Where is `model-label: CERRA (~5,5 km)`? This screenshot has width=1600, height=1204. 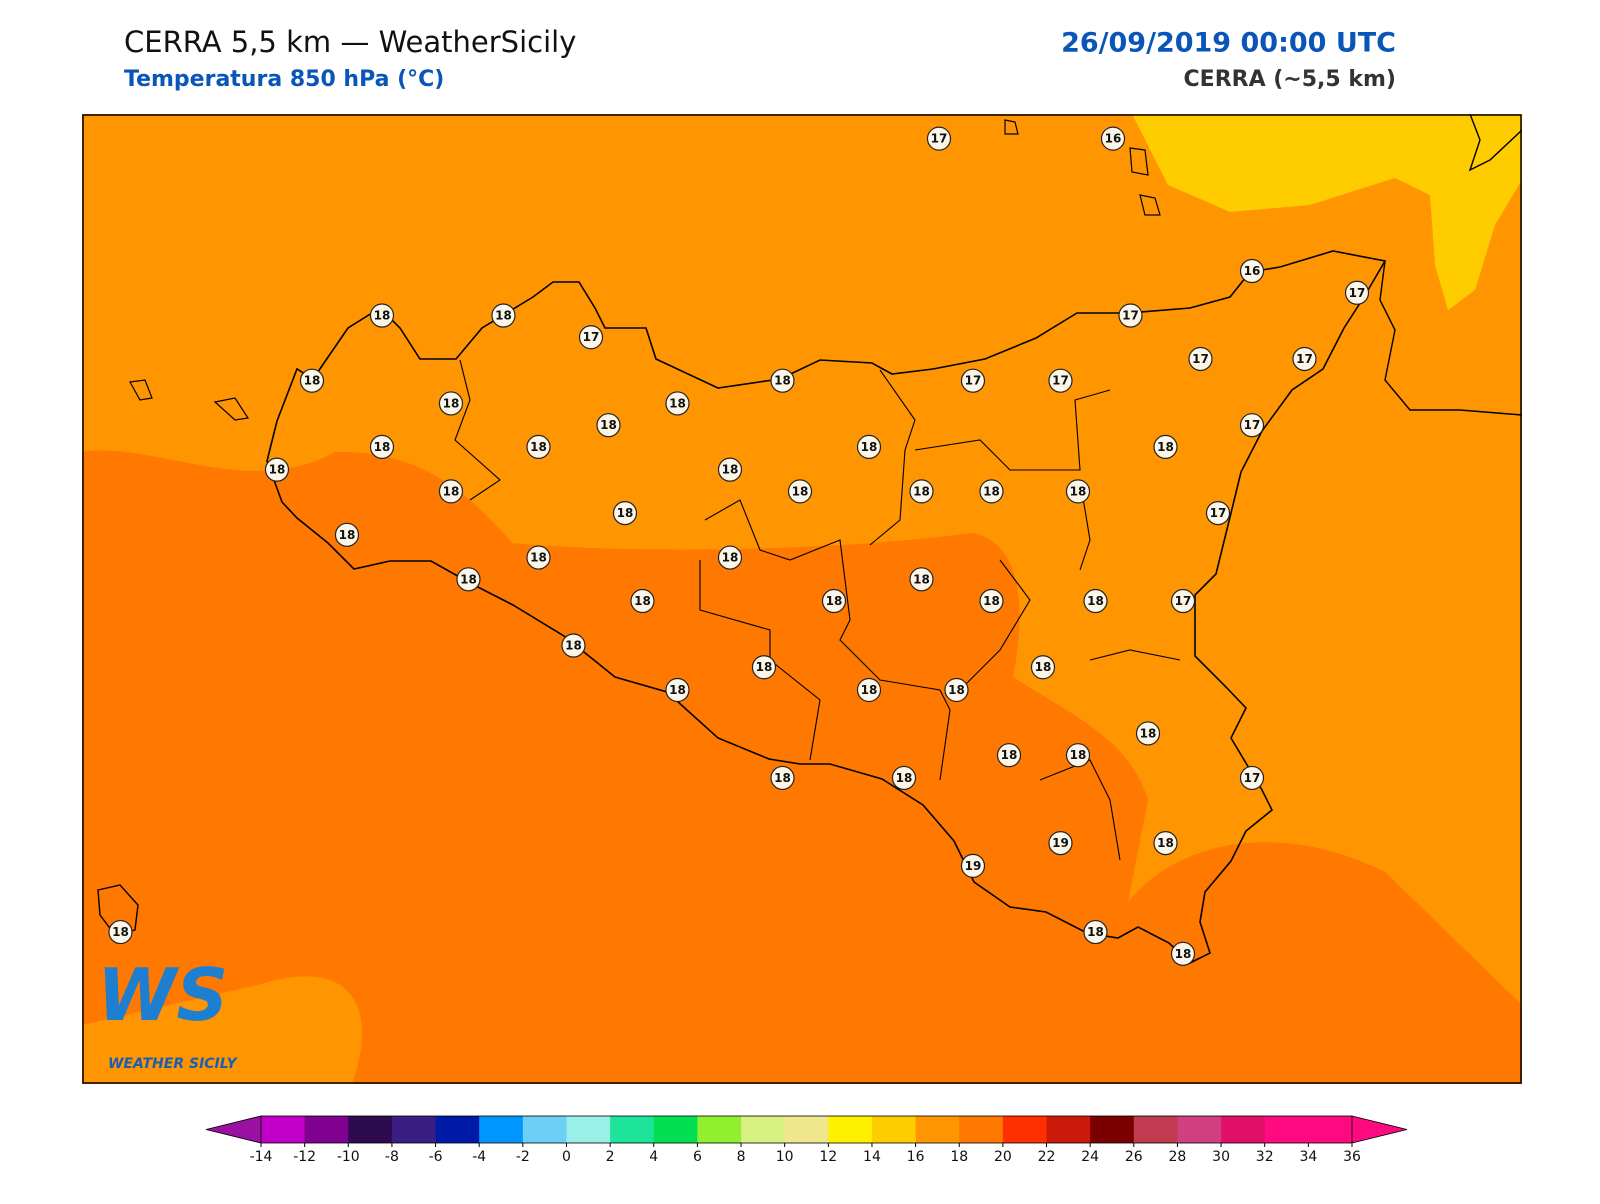
model-label: CERRA (~5,5 km) is located at coordinates (1290, 79).